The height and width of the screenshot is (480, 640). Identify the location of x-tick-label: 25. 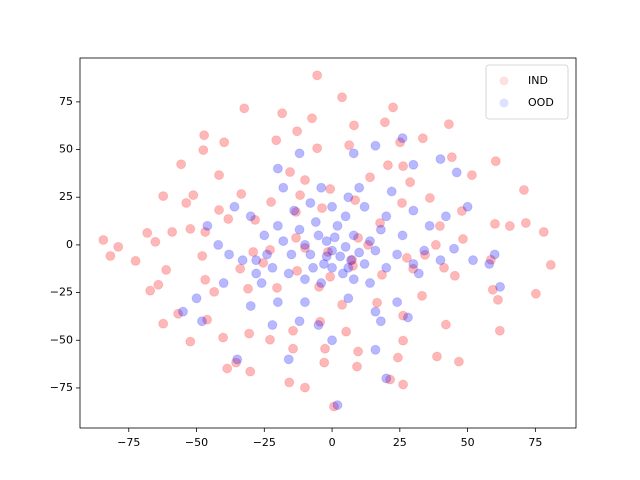
(400, 442).